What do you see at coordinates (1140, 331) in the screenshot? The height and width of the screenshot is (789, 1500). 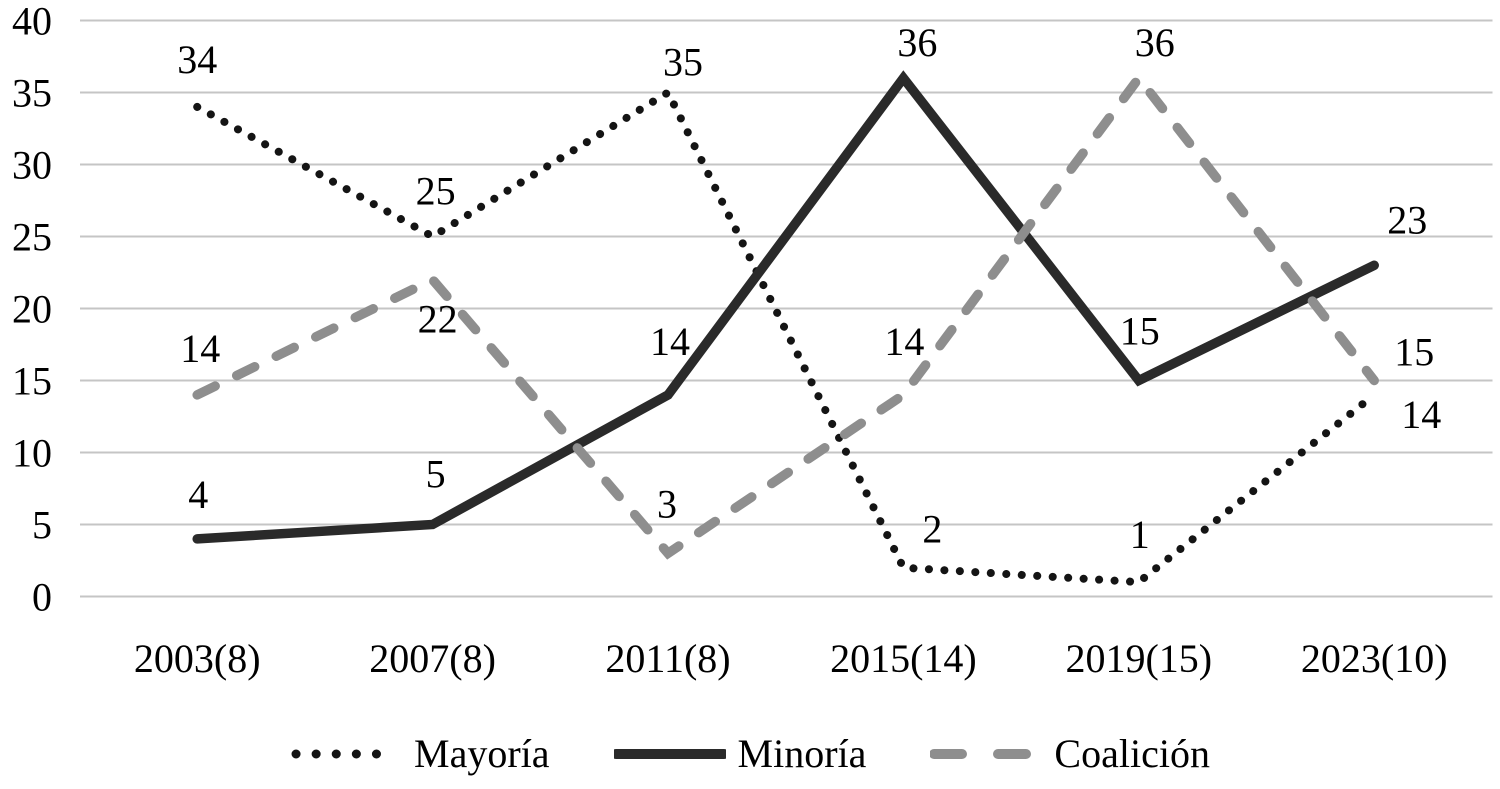 I see `data-label-minoria-2019(15): 15` at bounding box center [1140, 331].